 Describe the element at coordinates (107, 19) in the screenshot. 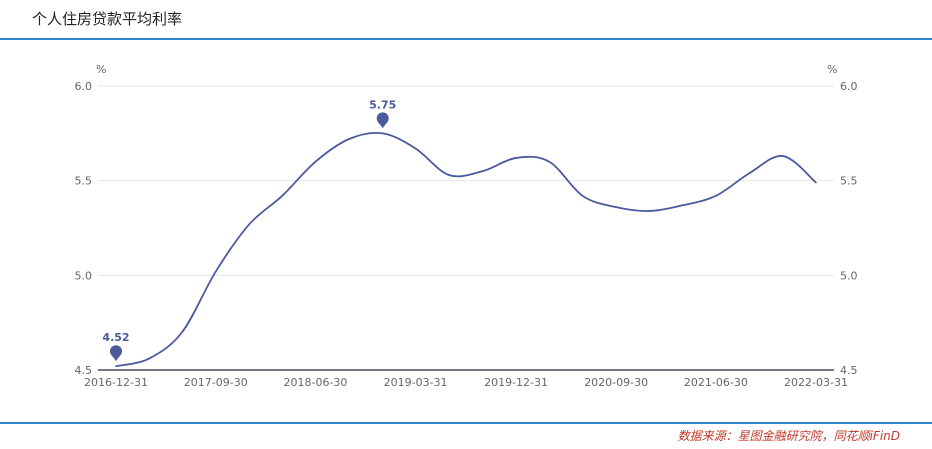

I see `page-title: 个人住房贷款平均利率` at that location.